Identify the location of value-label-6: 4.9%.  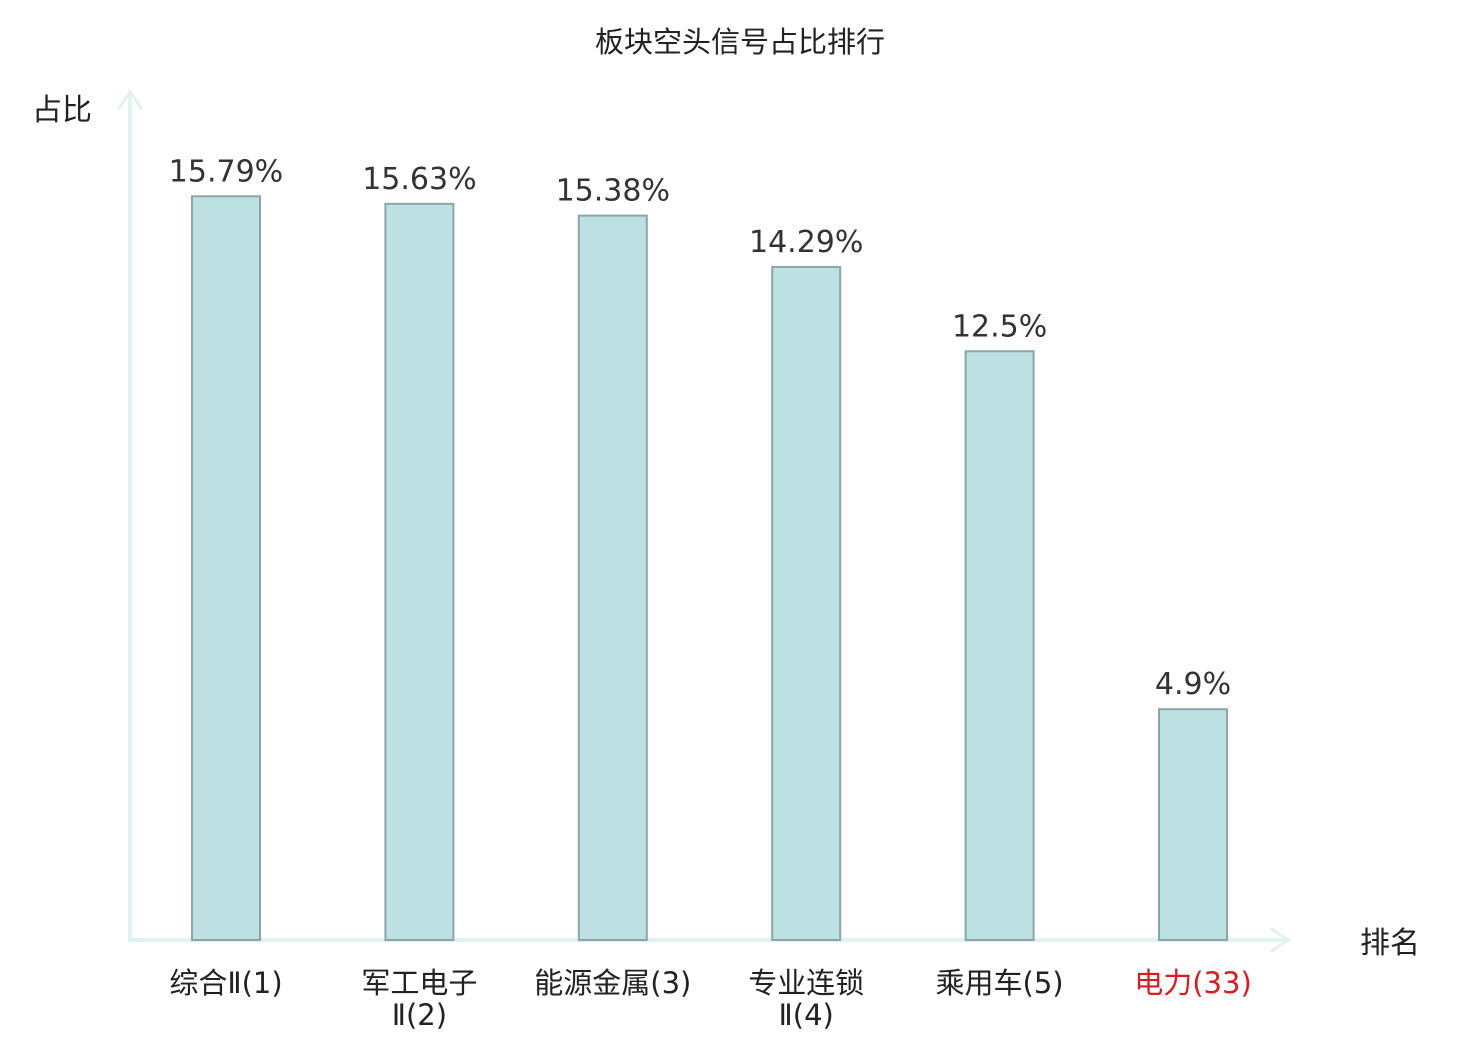
(1193, 684).